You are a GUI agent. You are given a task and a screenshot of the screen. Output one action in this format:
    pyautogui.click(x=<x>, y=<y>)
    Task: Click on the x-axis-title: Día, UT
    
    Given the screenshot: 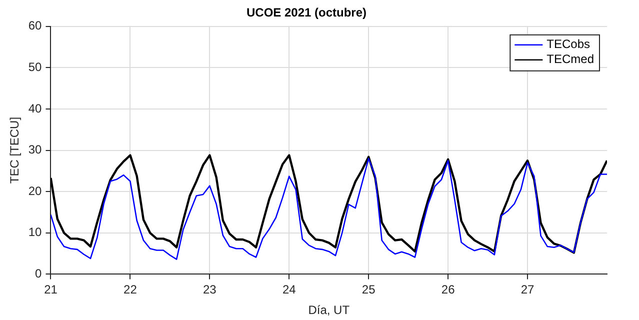 What is the action you would take?
    pyautogui.click(x=329, y=310)
    